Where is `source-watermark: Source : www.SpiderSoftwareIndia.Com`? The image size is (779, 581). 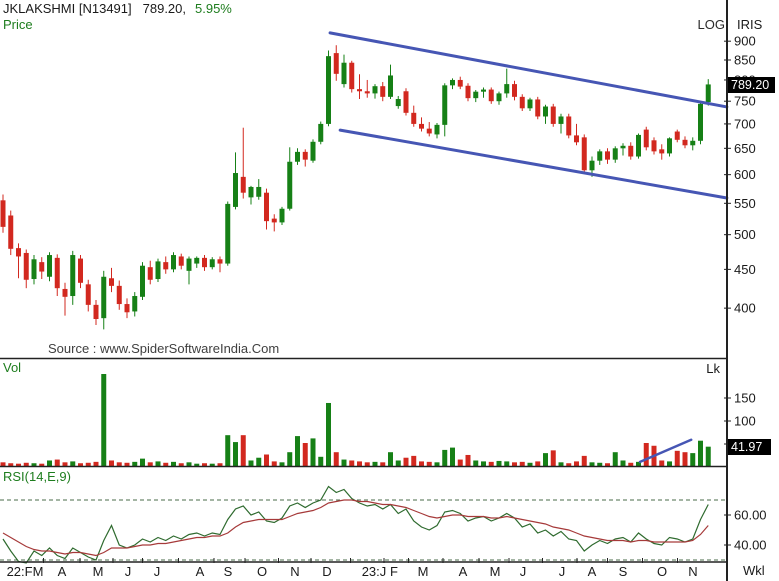
source-watermark: Source : www.SpiderSoftwareIndia.Com is located at coordinates (164, 348).